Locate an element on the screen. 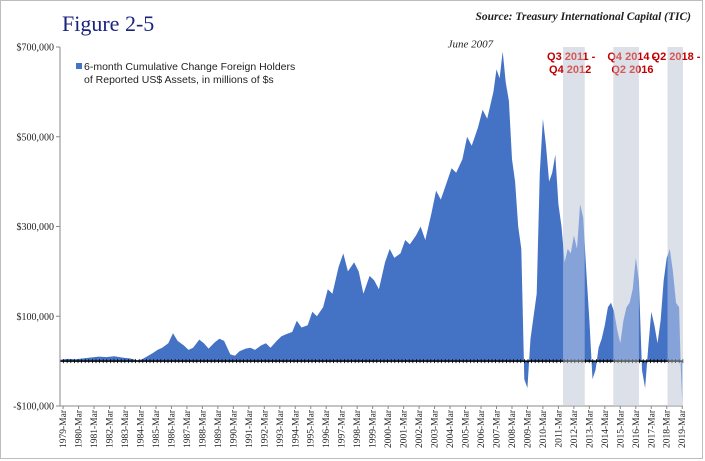  x-tick-label: 2010-Mar is located at coordinates (544, 428).